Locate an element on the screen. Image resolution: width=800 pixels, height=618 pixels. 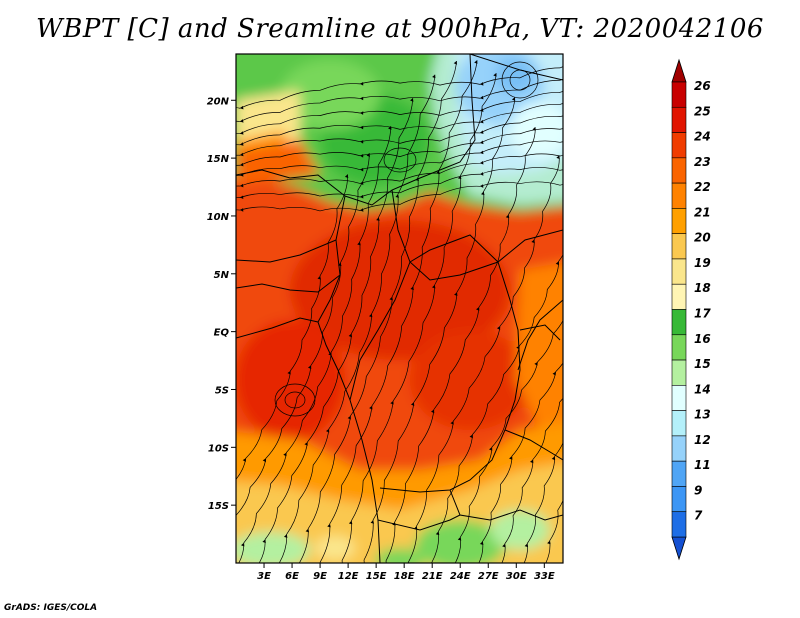
lon-label: 6E is located at coordinates (292, 576).